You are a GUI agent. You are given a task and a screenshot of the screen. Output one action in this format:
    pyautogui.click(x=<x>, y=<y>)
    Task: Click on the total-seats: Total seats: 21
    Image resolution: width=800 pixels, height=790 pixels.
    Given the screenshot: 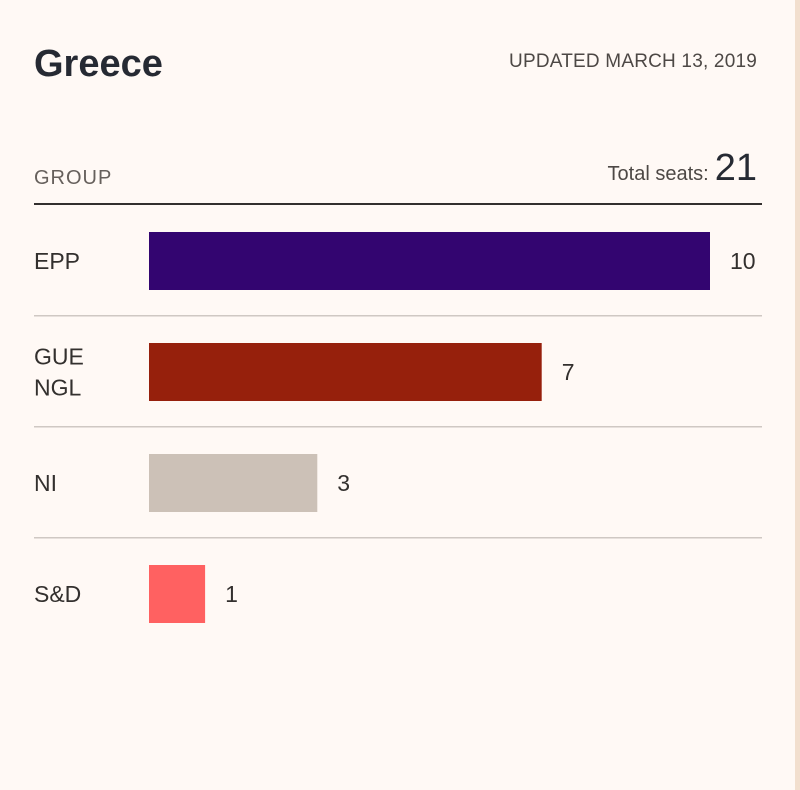 What is the action you would take?
    pyautogui.click(x=682, y=172)
    